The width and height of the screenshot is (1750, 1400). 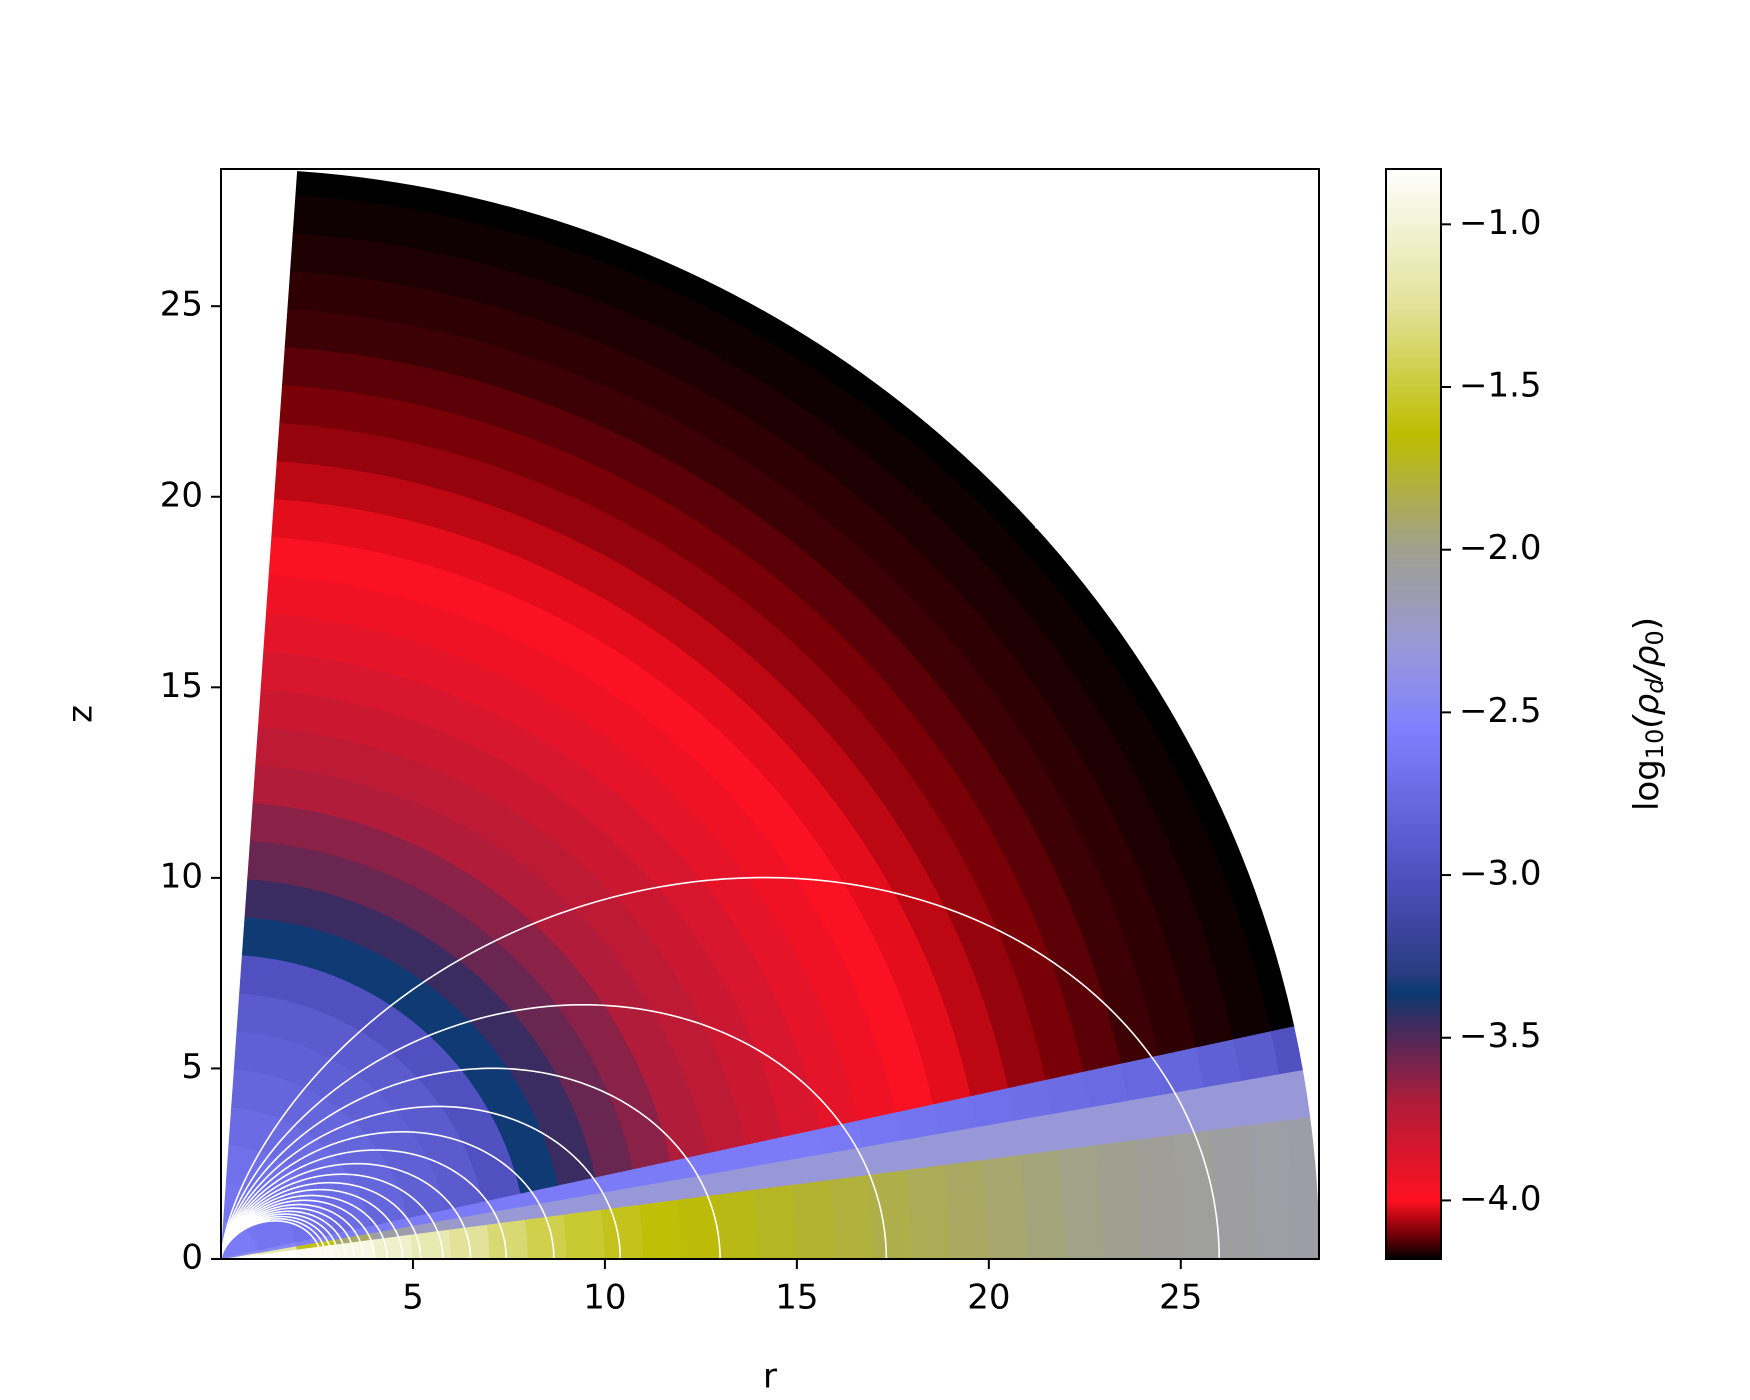 I want to click on colorbar-tick-label: −2.0, so click(x=1500, y=548).